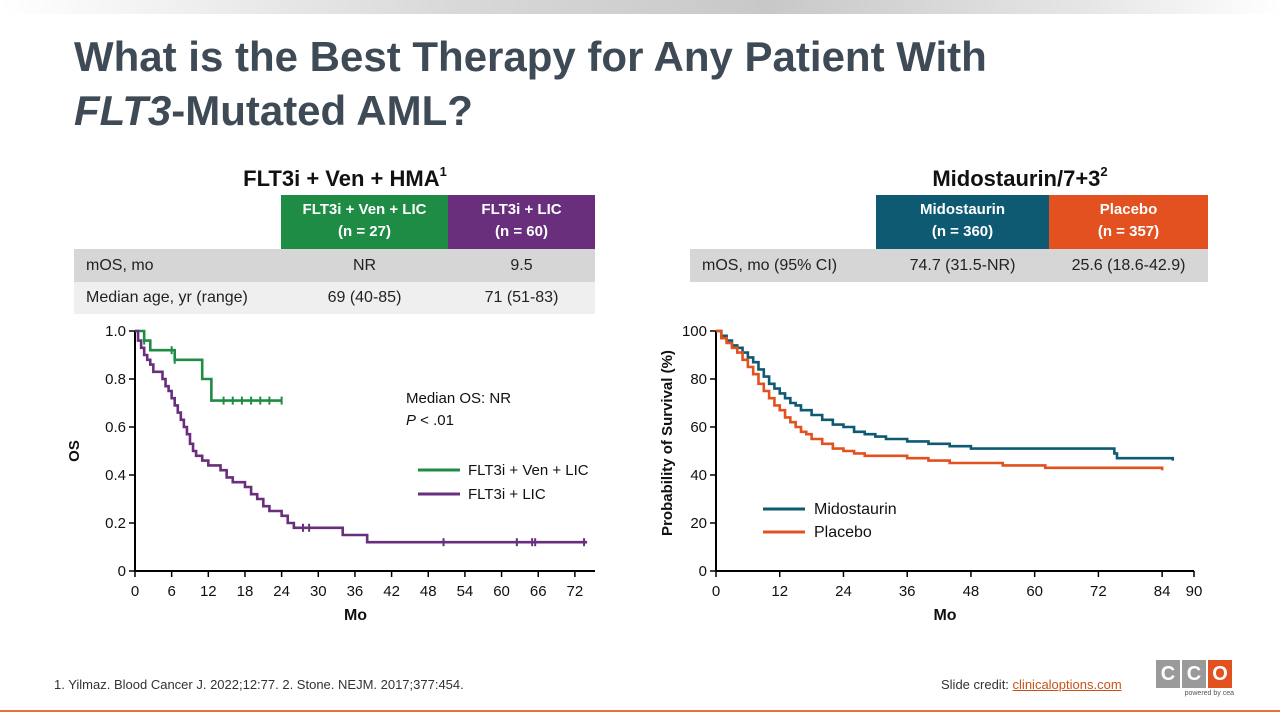  Describe the element at coordinates (907, 591) in the screenshot. I see `right-x-tick-label: 36` at that location.